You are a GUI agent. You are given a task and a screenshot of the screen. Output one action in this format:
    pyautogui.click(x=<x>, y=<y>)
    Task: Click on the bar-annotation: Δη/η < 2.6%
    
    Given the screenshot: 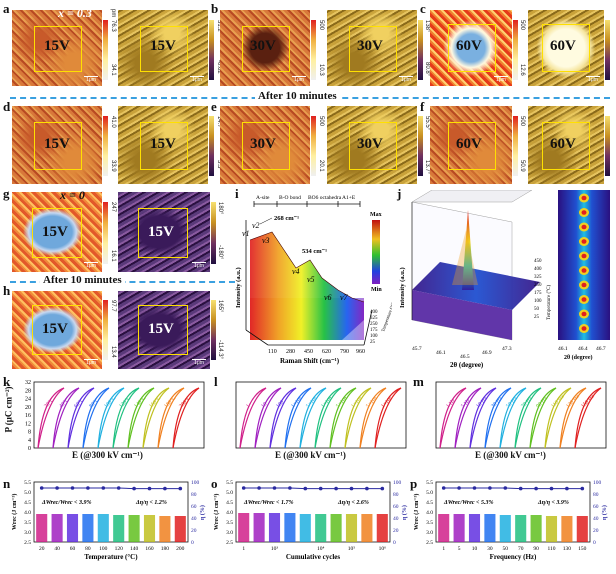 What is the action you would take?
    pyautogui.click(x=353, y=503)
    